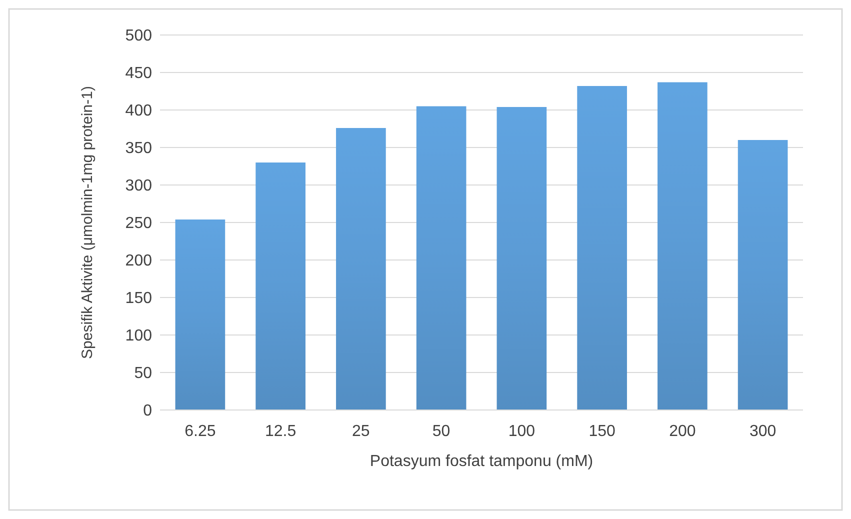 Image resolution: width=851 pixels, height=519 pixels. I want to click on y-tick-label: 200, so click(138, 261).